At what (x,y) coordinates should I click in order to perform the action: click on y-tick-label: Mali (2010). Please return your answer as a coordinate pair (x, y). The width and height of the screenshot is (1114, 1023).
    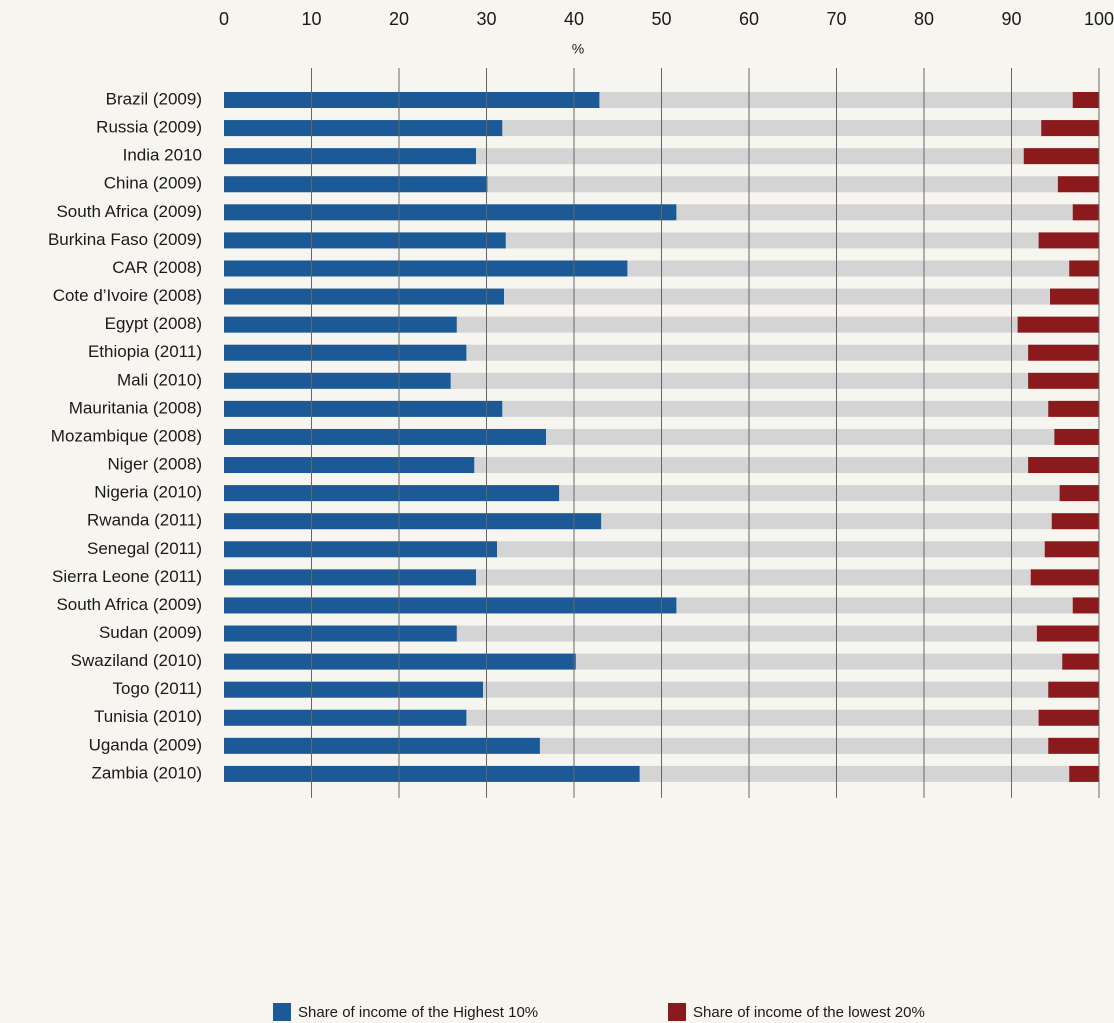
    Looking at the image, I should click on (159, 379).